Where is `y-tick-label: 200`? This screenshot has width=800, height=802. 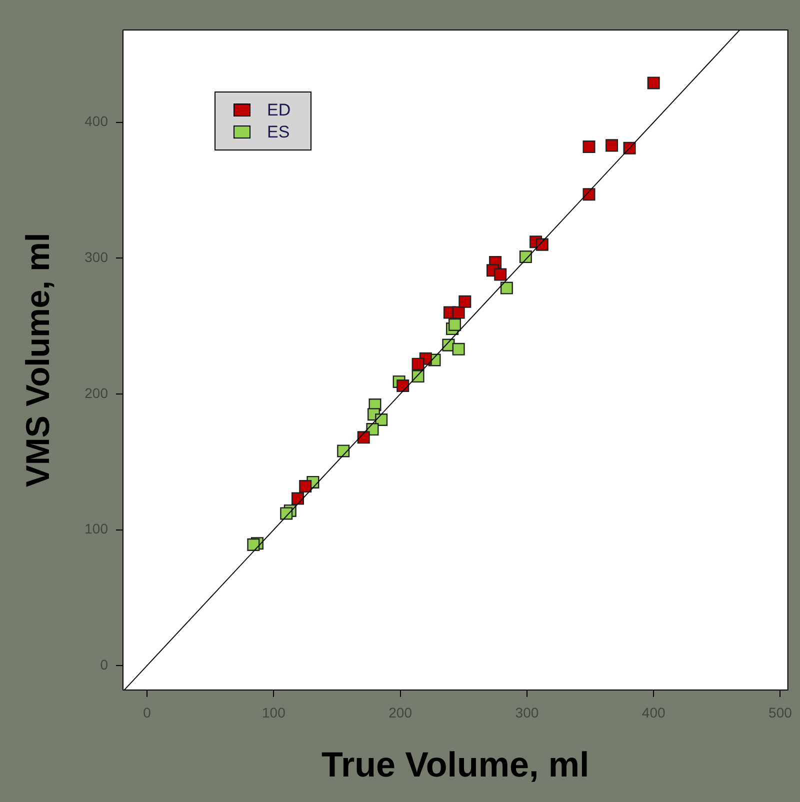
y-tick-label: 200 is located at coordinates (96, 392).